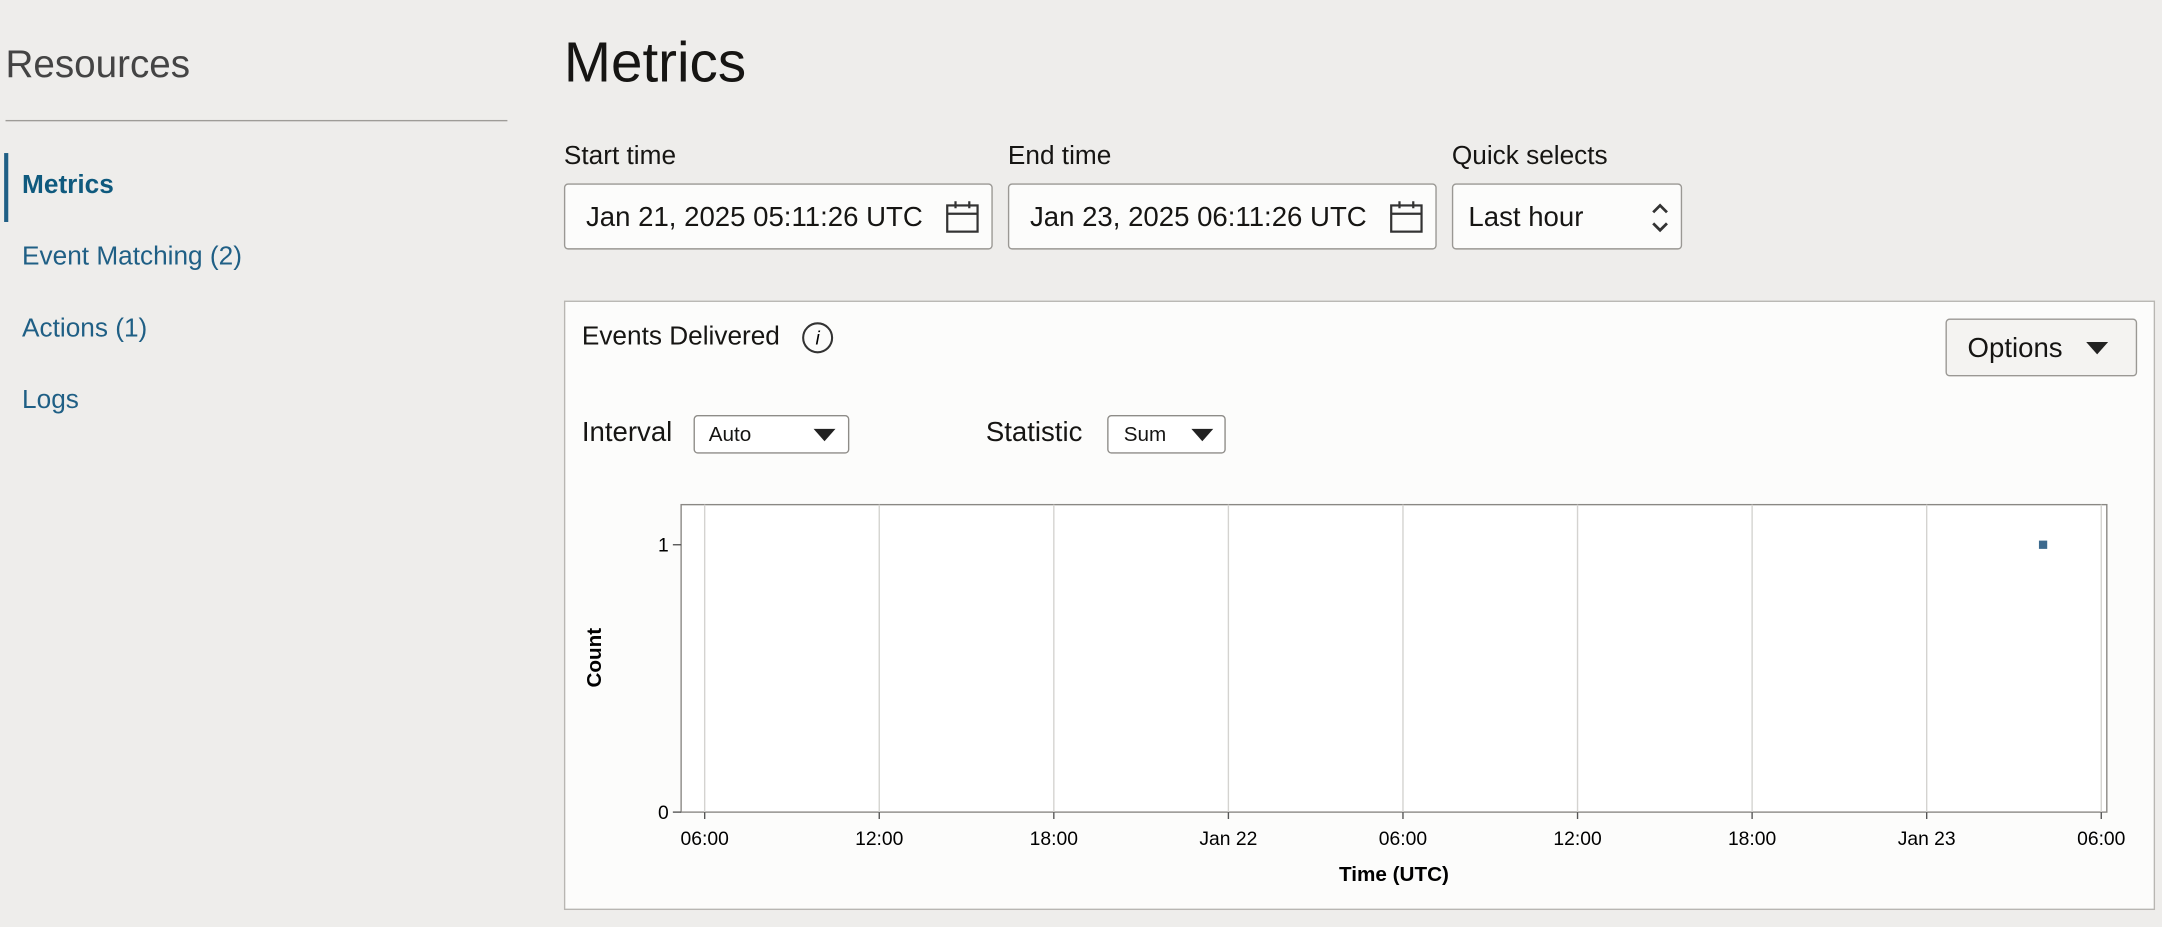  What do you see at coordinates (655, 62) in the screenshot?
I see `page-title: Metrics` at bounding box center [655, 62].